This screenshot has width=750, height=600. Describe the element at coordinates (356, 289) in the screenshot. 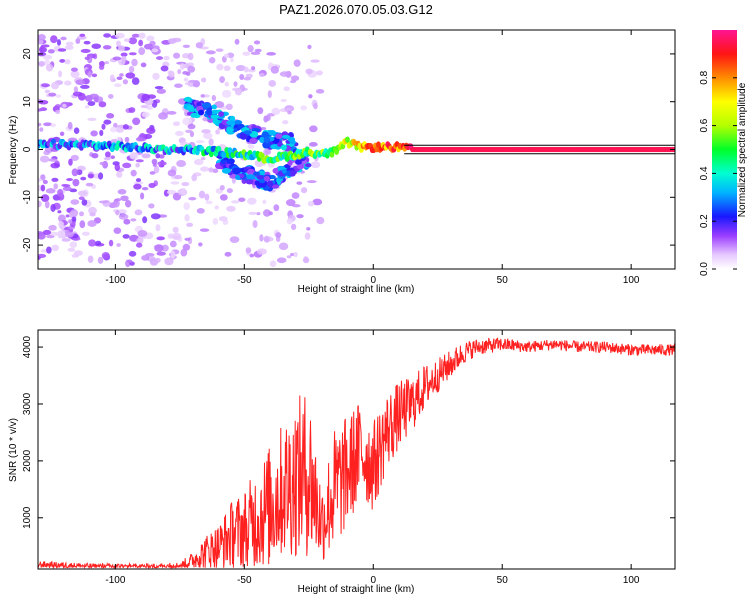

I see `spectrogram-x-label: Height of straight line (km)` at that location.